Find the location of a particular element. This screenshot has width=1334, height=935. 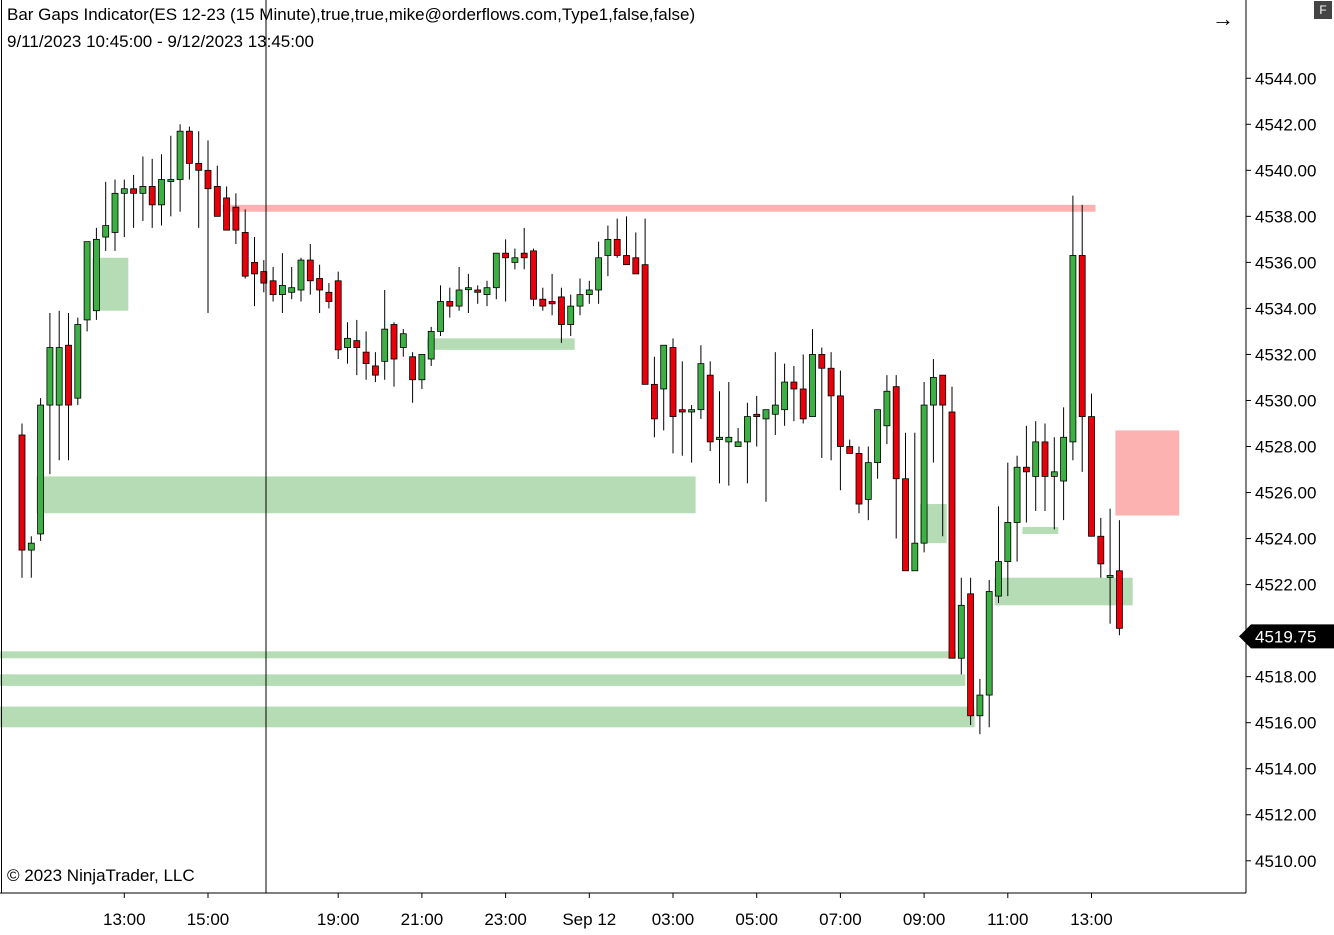

last-price-marker: 4519.75 is located at coordinates (1286, 636).